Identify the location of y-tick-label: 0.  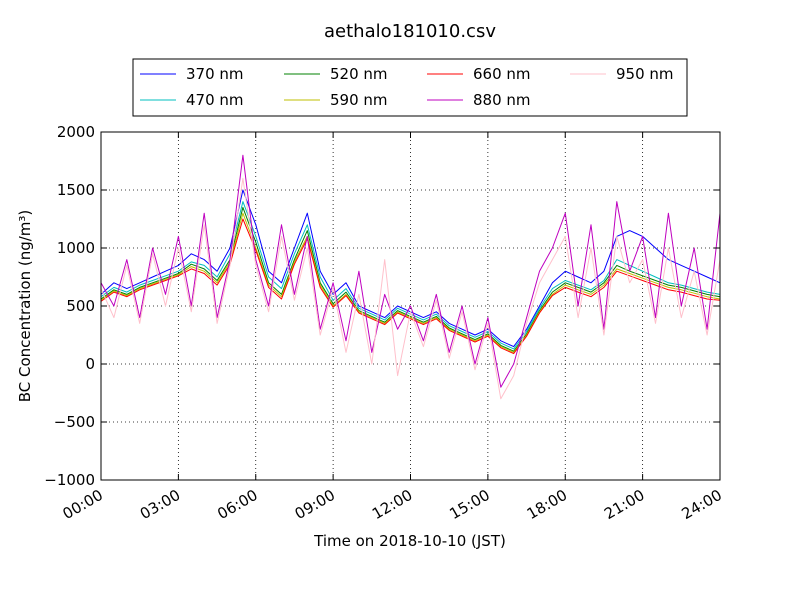
(90, 364).